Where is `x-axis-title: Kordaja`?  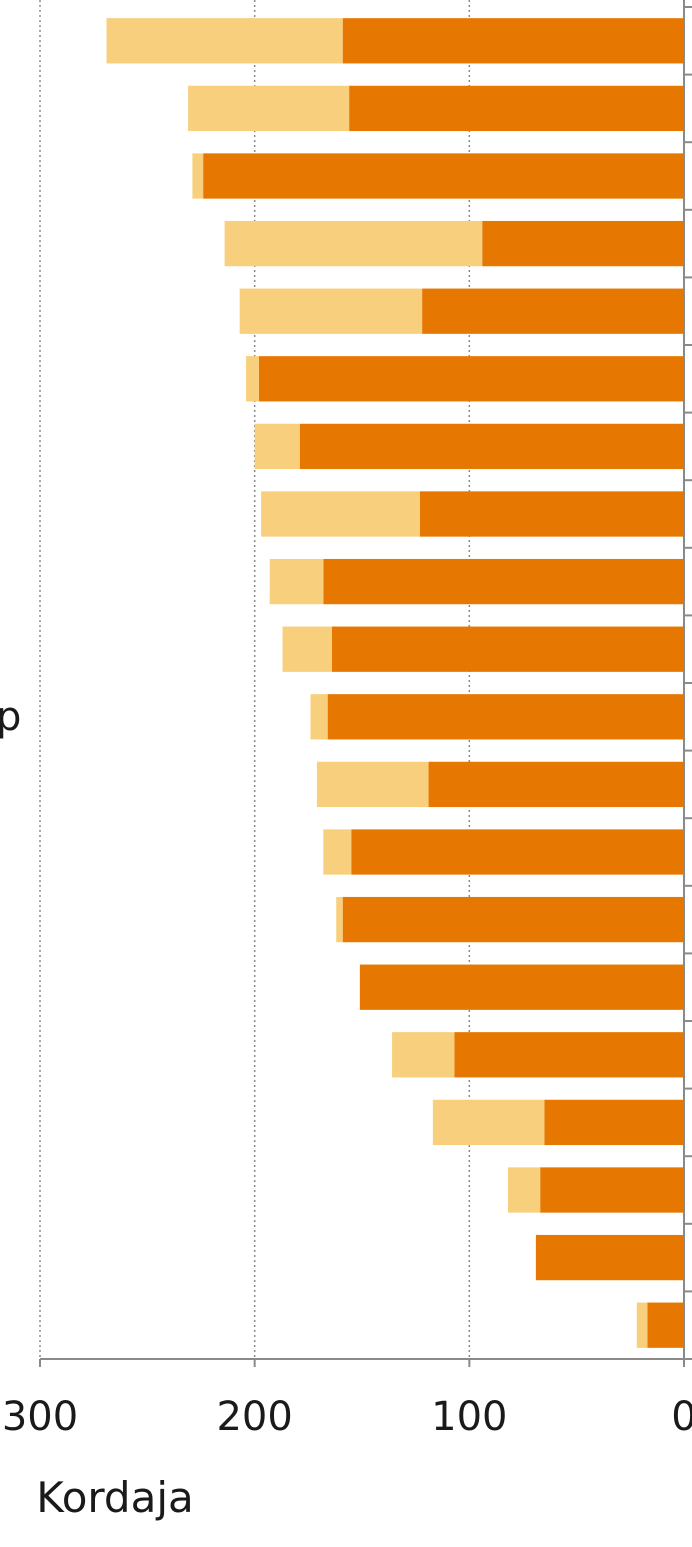
x-axis-title: Kordaja is located at coordinates (114, 1497).